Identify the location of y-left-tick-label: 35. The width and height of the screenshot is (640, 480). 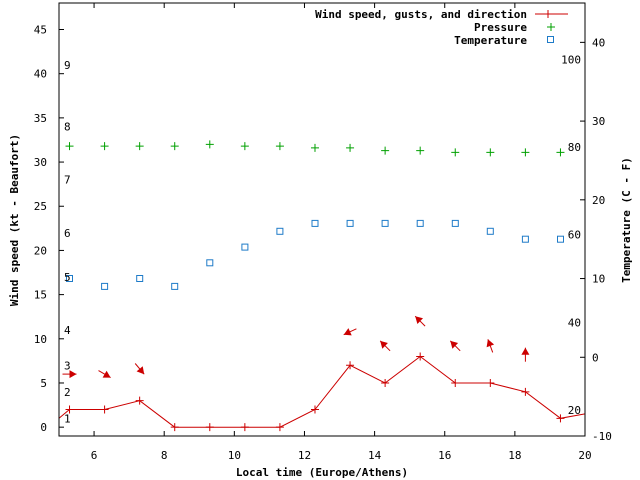
(40, 118).